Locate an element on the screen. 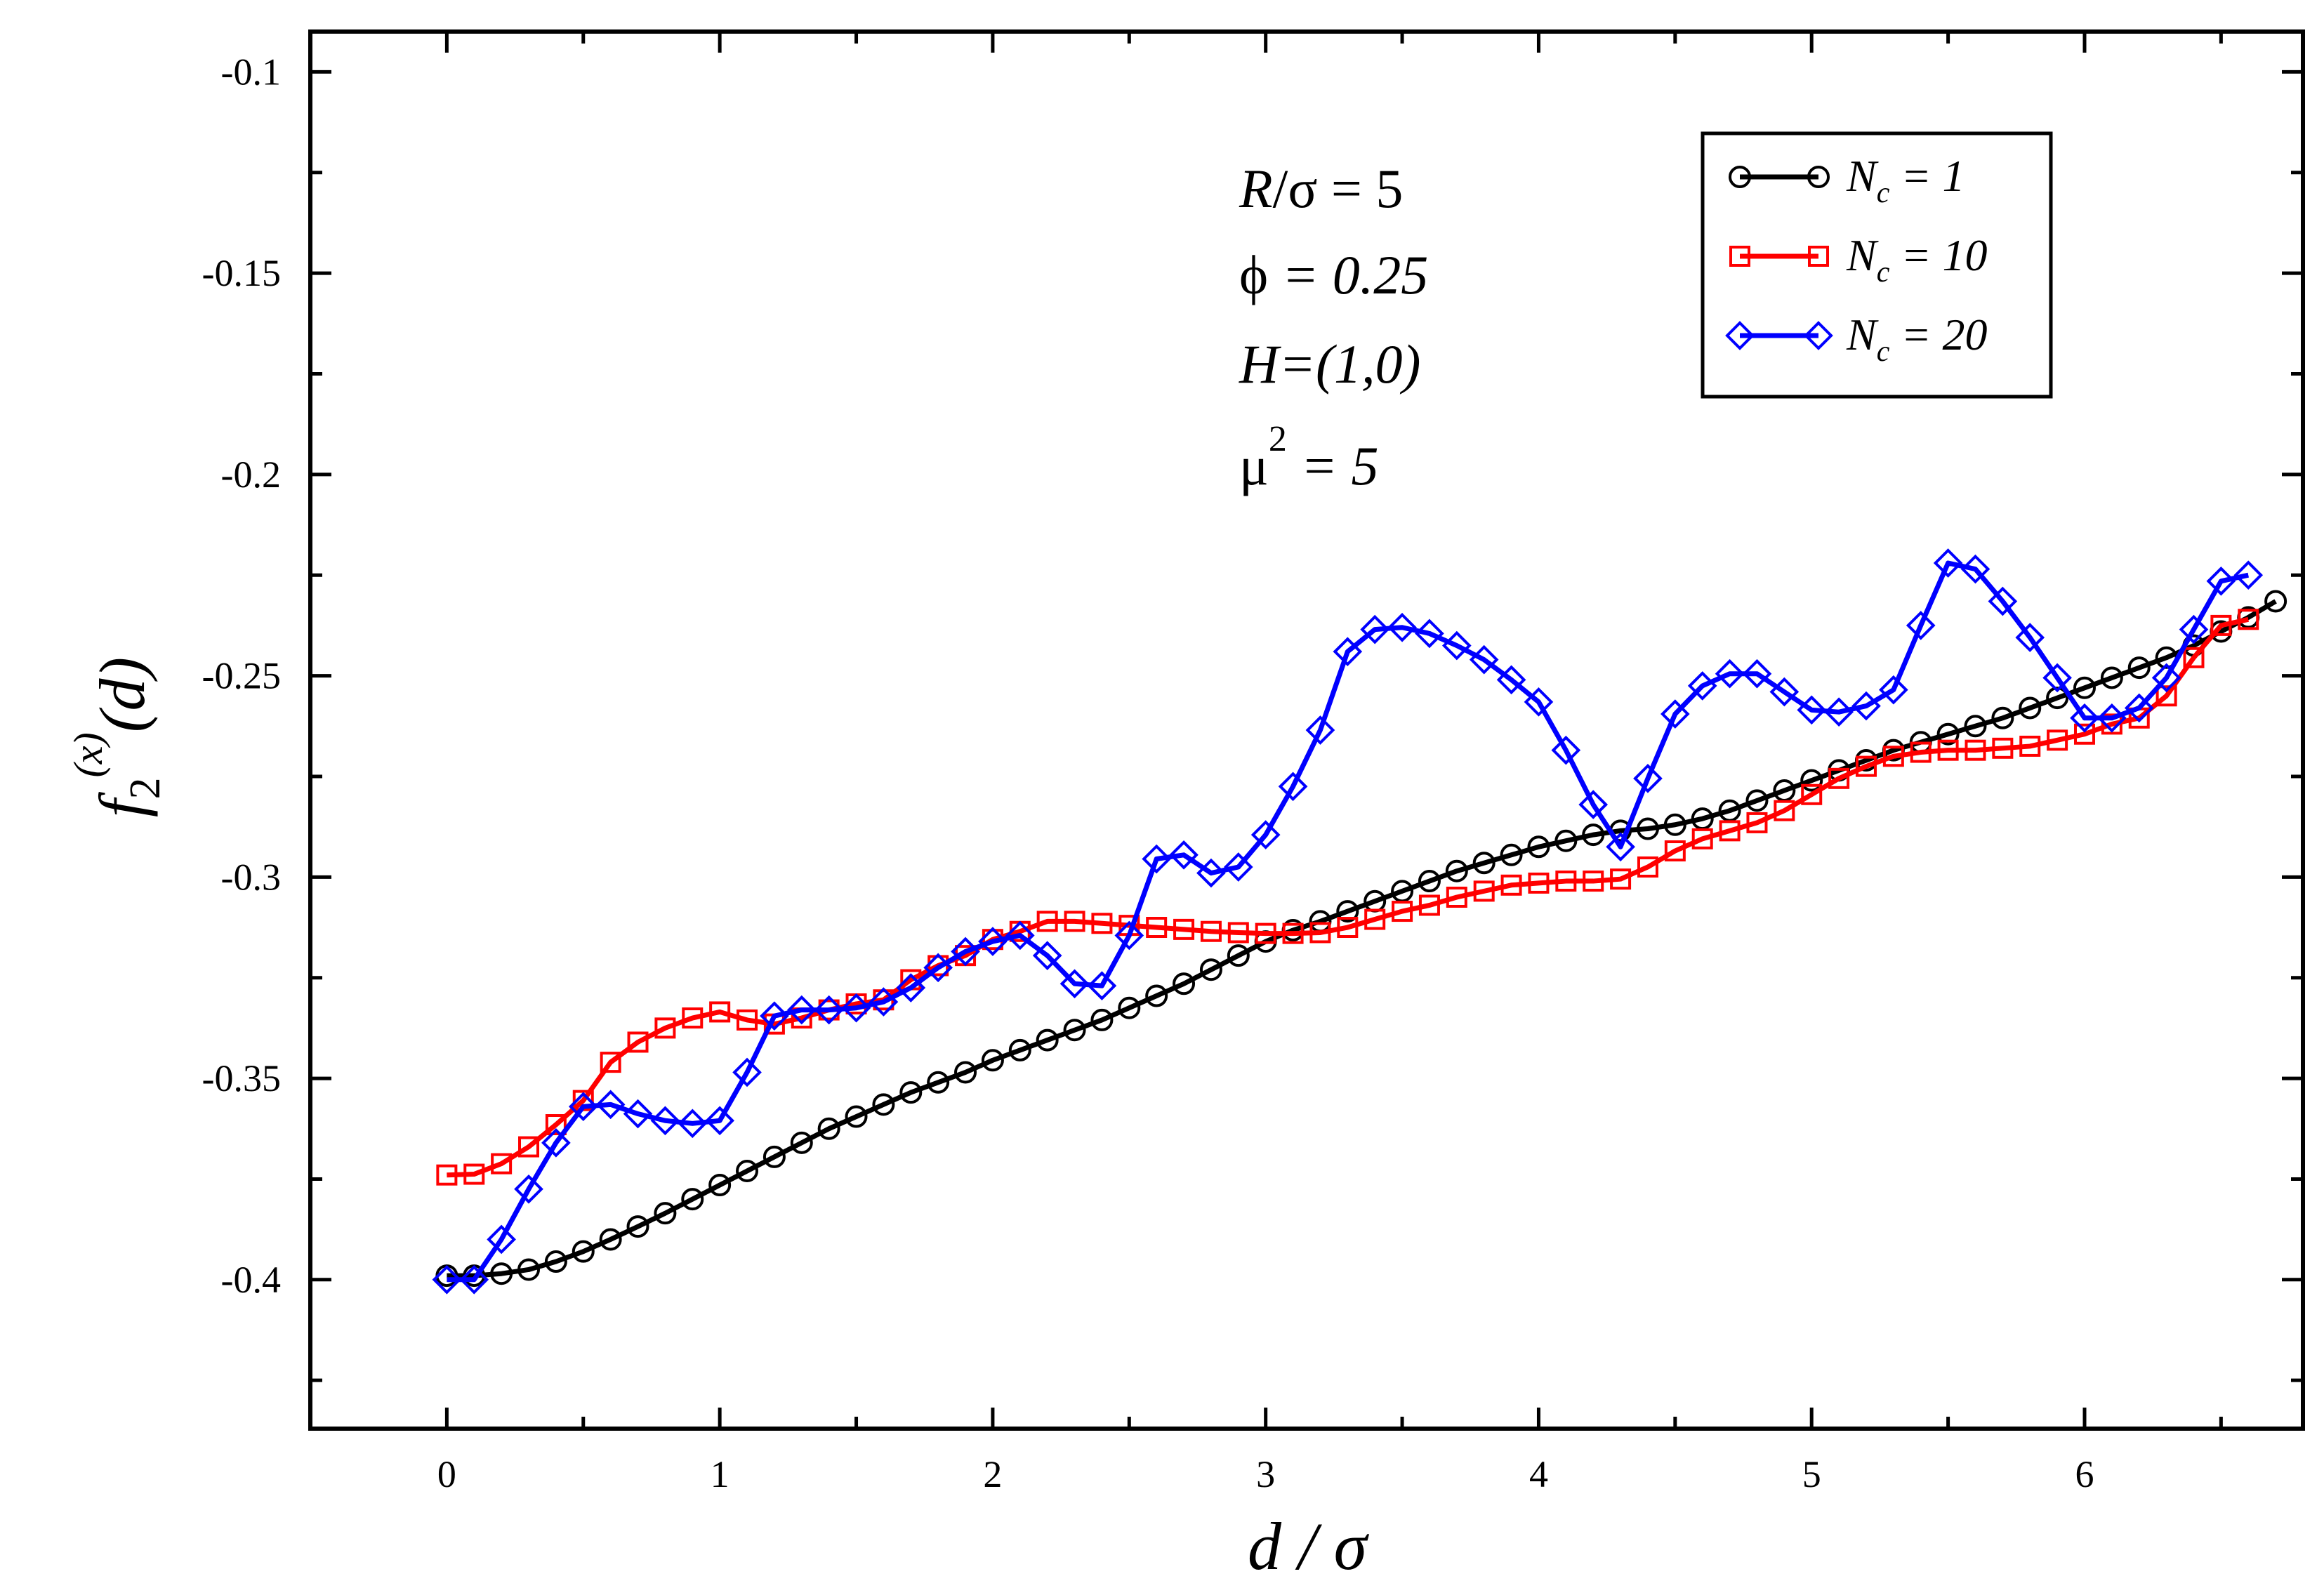 The height and width of the screenshot is (1588, 2324). legend-items is located at coordinates (1779, 258).